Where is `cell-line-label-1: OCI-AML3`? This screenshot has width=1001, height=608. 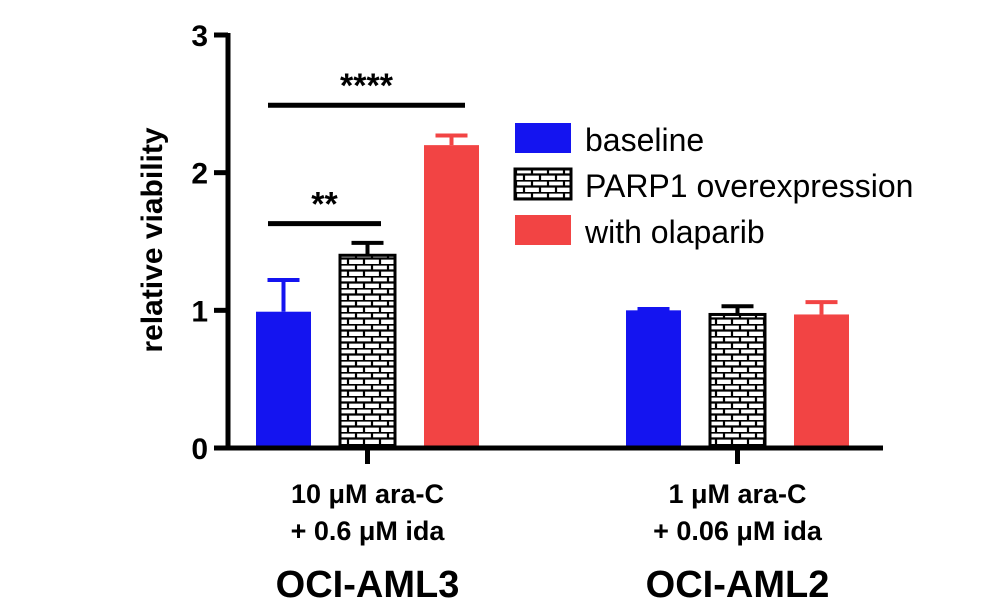 cell-line-label-1: OCI-AML3 is located at coordinates (368, 585).